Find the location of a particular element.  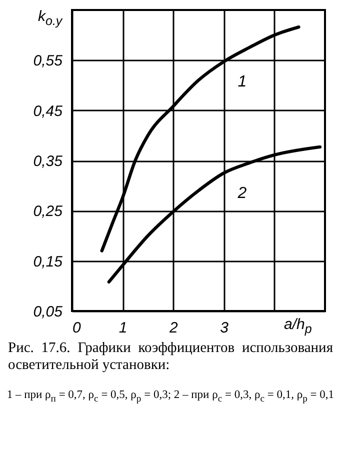

text: 1 – при ρ$_{п}$ = 0,7, ρ$_{с}$ = 0,5, ρ$_{р}$ = 0,3; 2 – при ρ$_{с}$ = 0,3, ρ$_{с}$ = 0,1, ρ$_{р}$ = 0,1 is located at coordinates (170, 396).